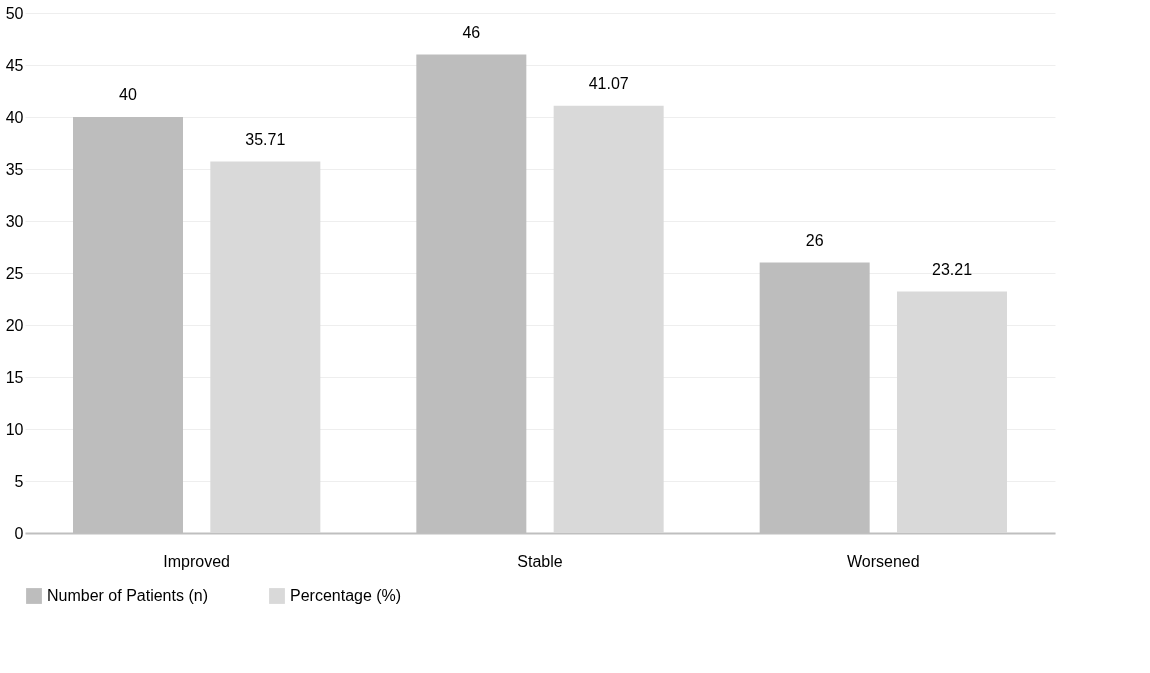 This screenshot has width=1150, height=673. What do you see at coordinates (346, 595) in the screenshot?
I see `legend-label: Percentage (%)` at bounding box center [346, 595].